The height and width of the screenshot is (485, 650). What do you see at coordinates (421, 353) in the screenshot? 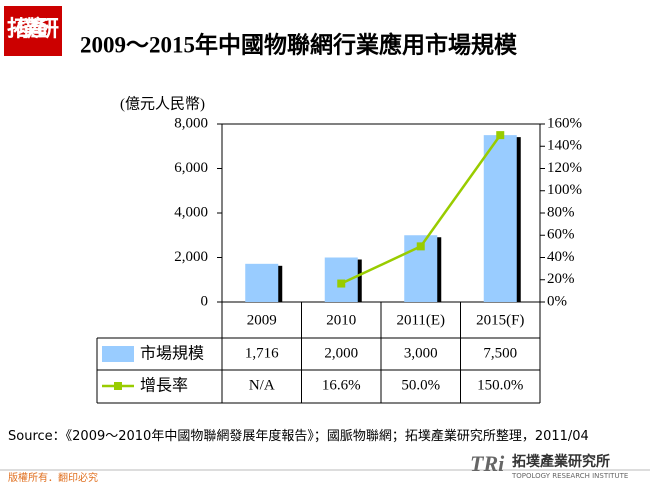
I see `table-value: 3,000` at bounding box center [421, 353].